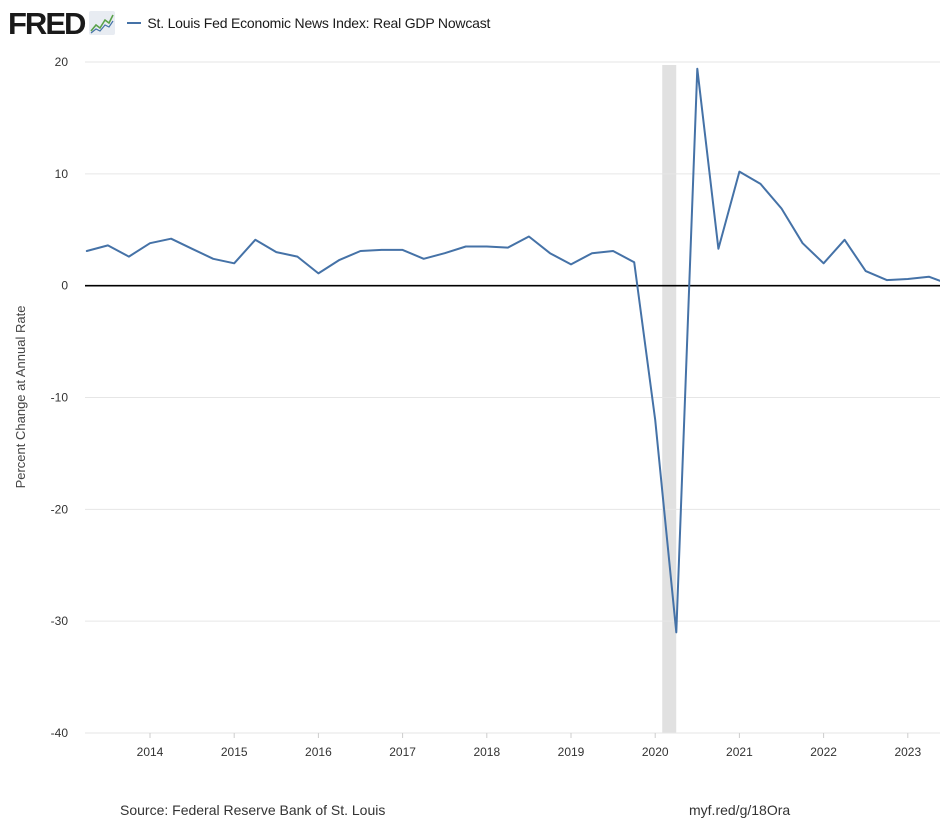  I want to click on x-tick-label-2021: 2021, so click(739, 752).